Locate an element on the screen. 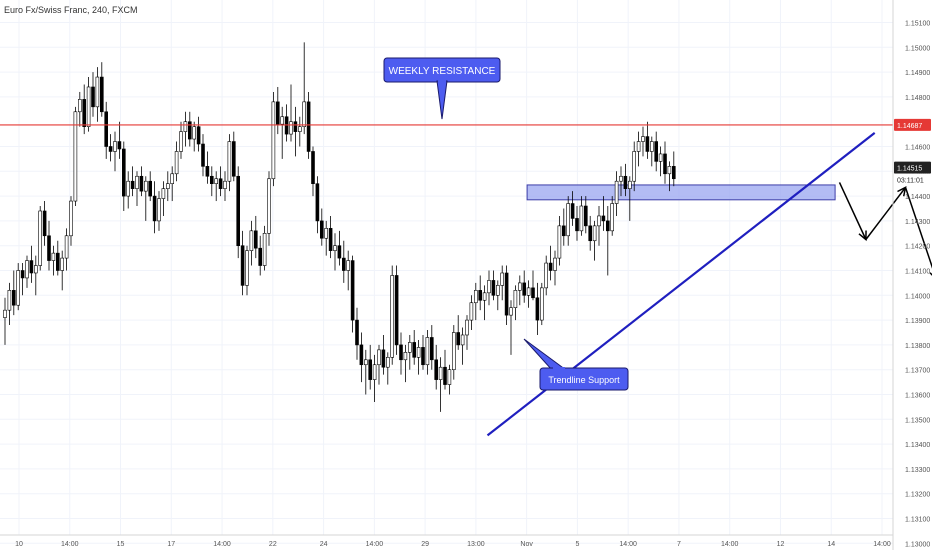  price-tick-label: 1.14600 is located at coordinates (917, 148).